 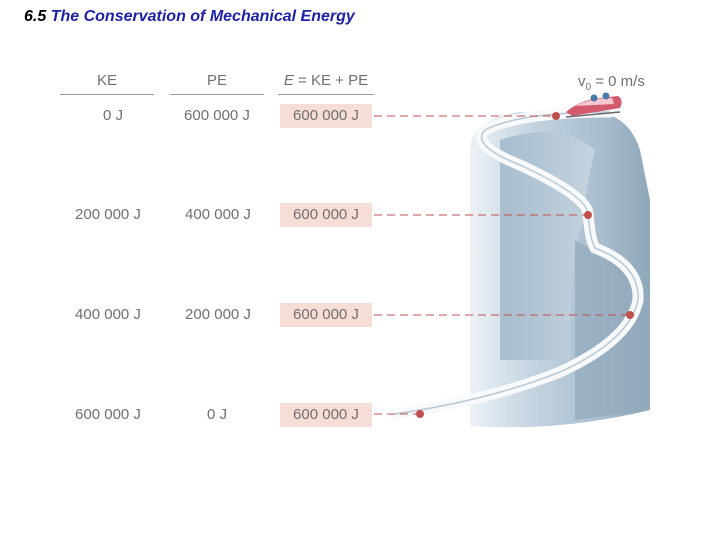 What do you see at coordinates (618, 81) in the screenshot?
I see `velocity-value: = 0 m/s` at bounding box center [618, 81].